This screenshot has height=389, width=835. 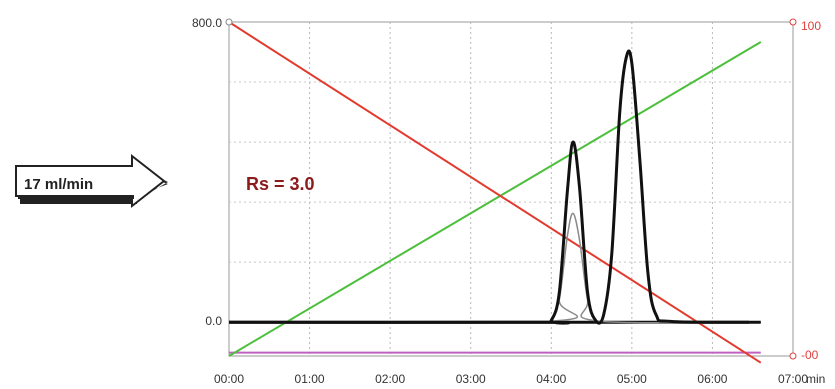 What do you see at coordinates (811, 26) in the screenshot?
I see `y-right-tick-top: 100` at bounding box center [811, 26].